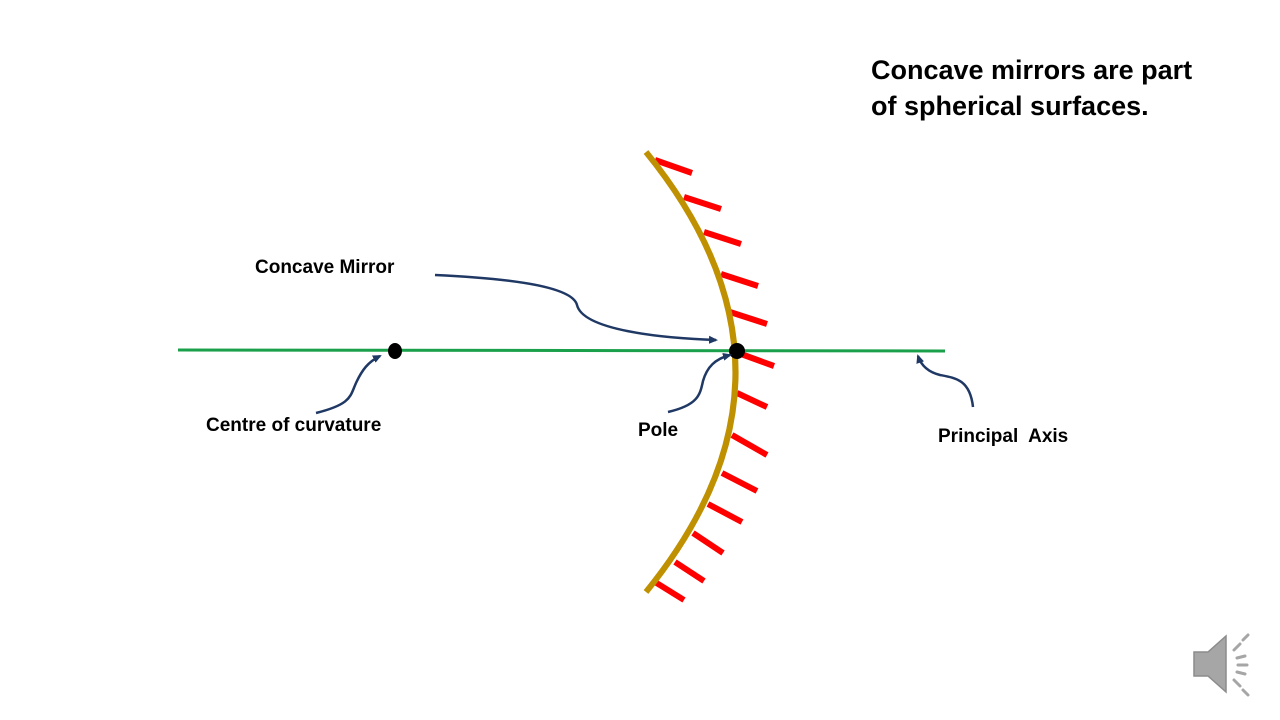 The width and height of the screenshot is (1280, 720). Describe the element at coordinates (348, 384) in the screenshot. I see `arrow-centre-of-curvature` at that location.